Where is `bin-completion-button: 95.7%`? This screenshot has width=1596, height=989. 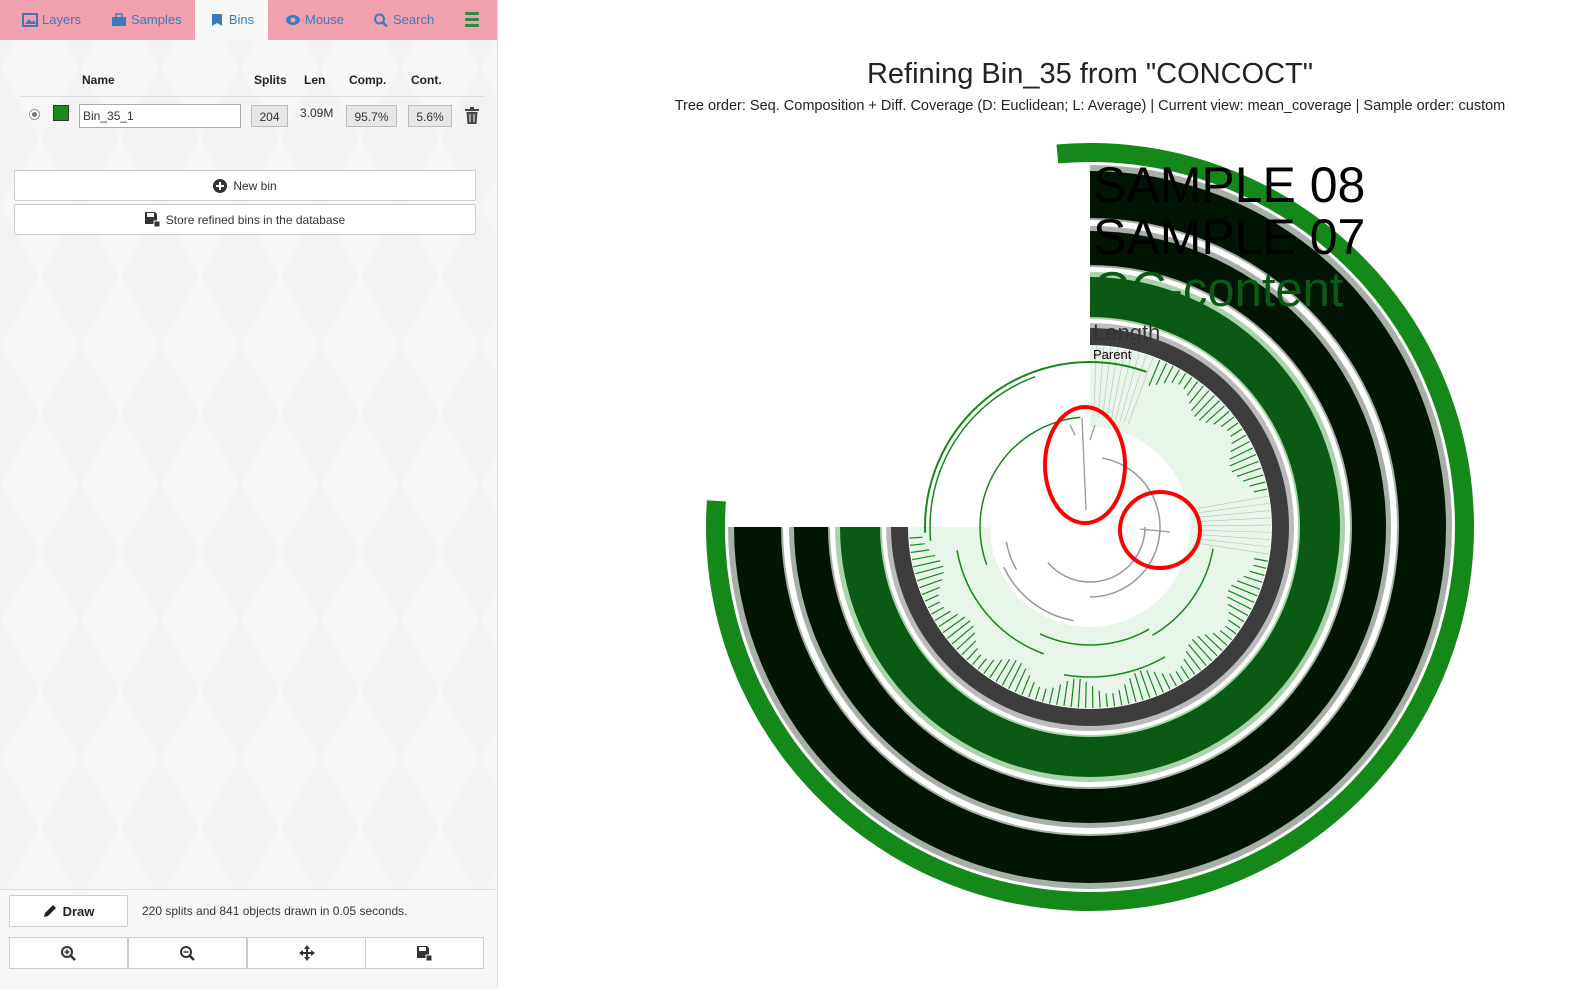 bin-completion-button: 95.7% is located at coordinates (371, 116).